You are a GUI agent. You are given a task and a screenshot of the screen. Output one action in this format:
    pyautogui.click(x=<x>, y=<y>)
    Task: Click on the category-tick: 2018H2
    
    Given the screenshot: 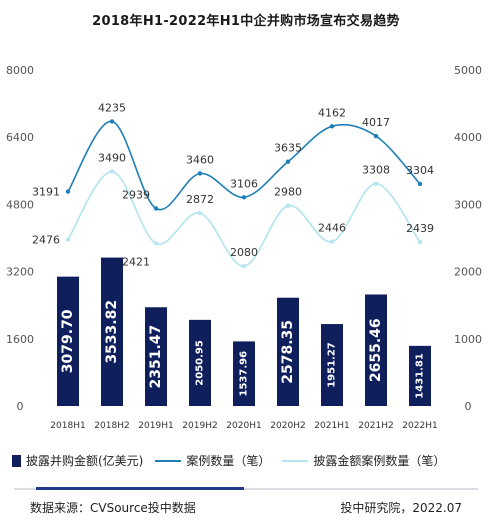 What is the action you would take?
    pyautogui.click(x=111, y=426)
    